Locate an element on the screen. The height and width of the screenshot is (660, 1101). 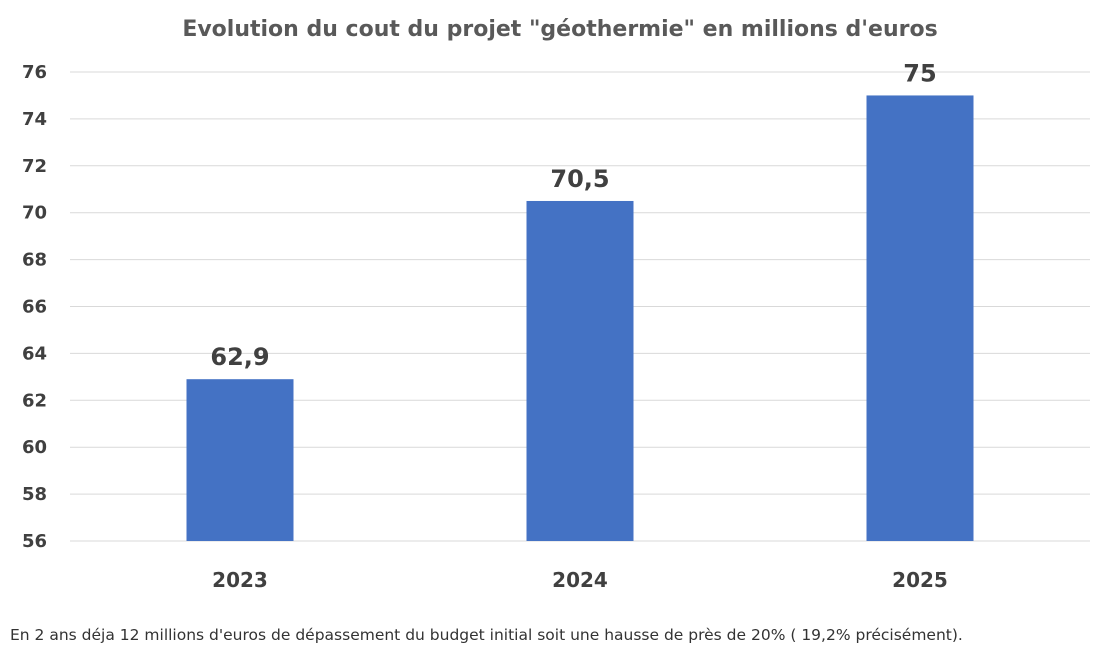
bar-2025 is located at coordinates (920, 318).